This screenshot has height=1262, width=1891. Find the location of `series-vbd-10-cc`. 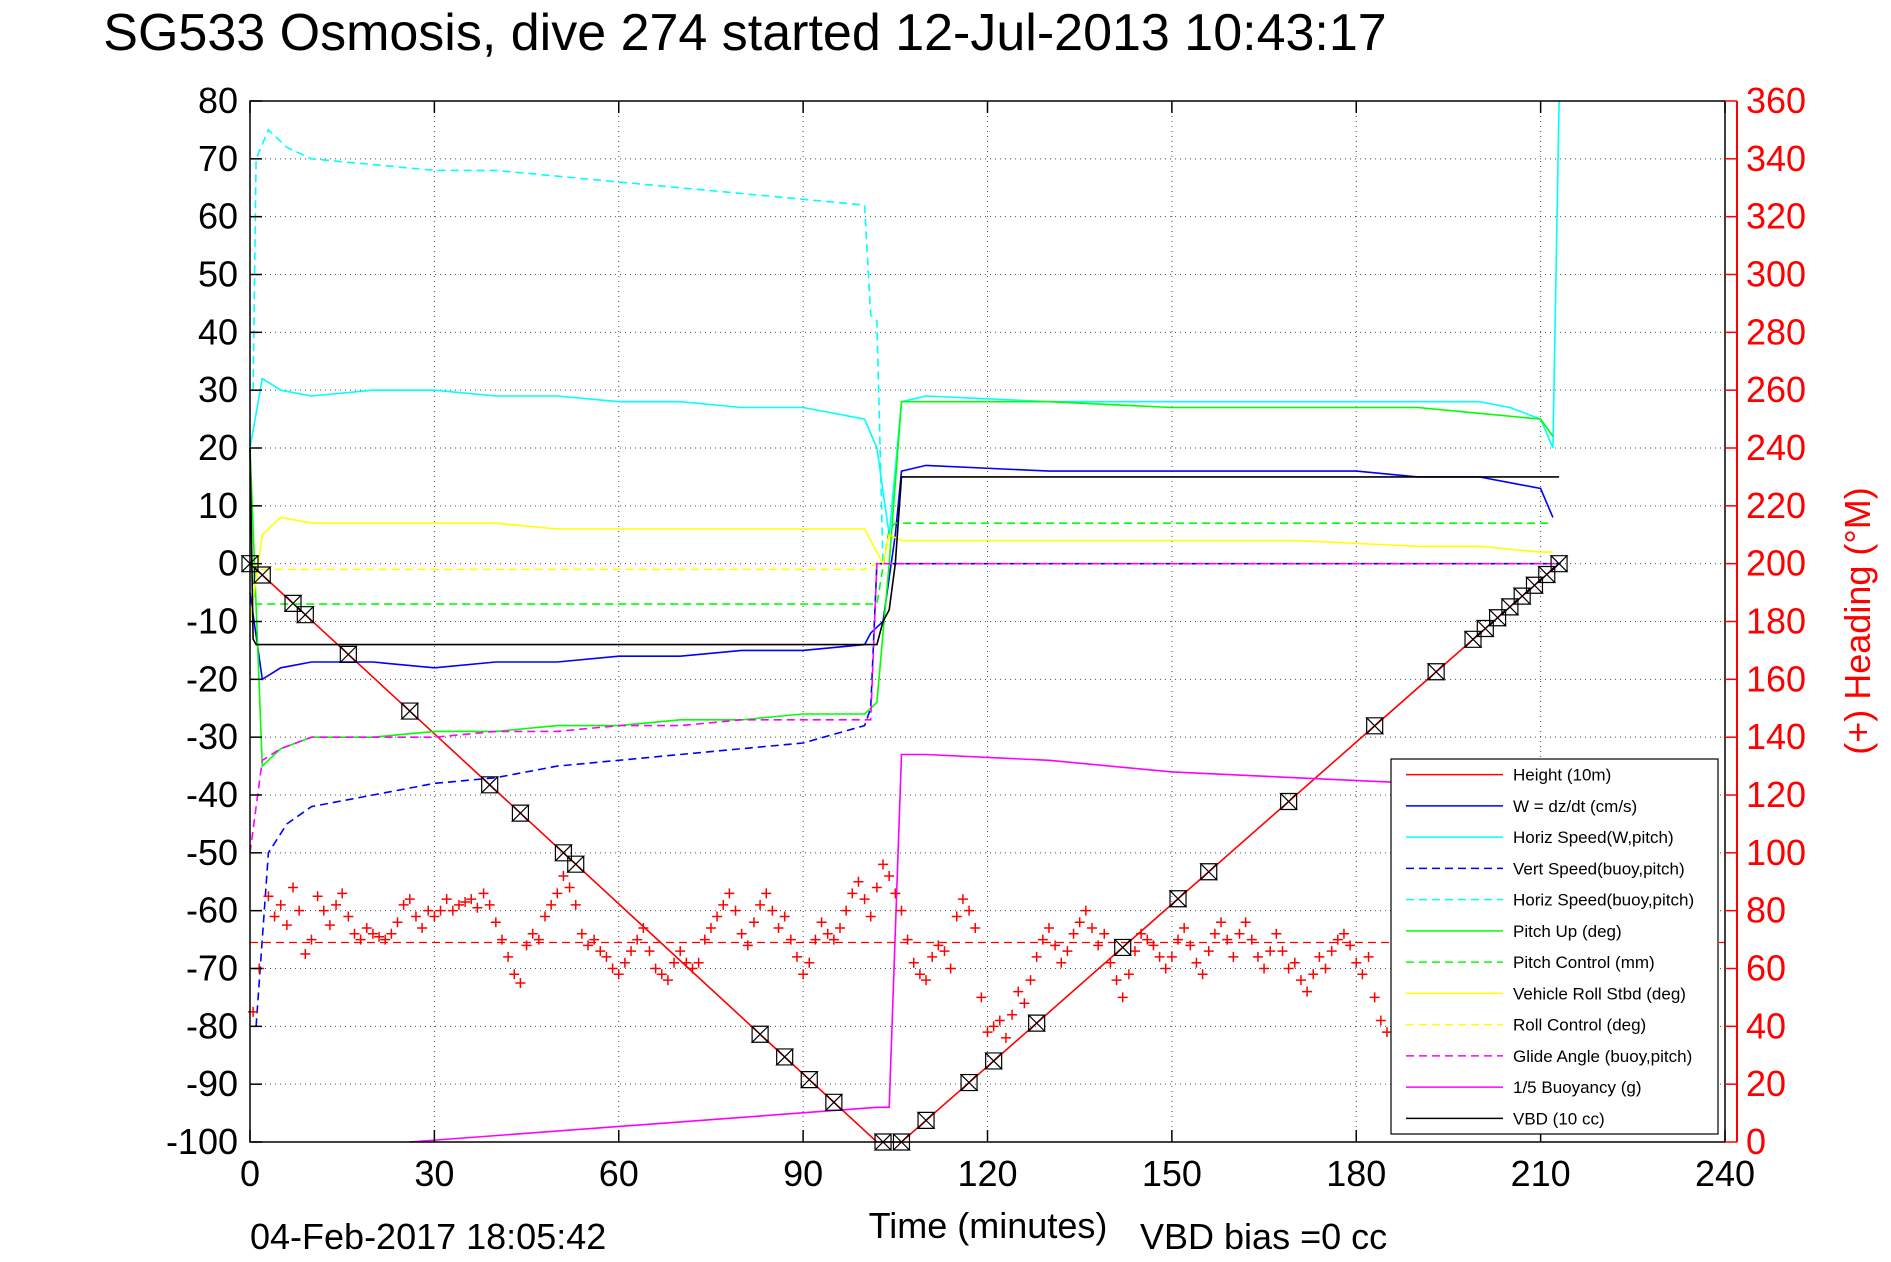

series-vbd-10-cc is located at coordinates (904, 546).